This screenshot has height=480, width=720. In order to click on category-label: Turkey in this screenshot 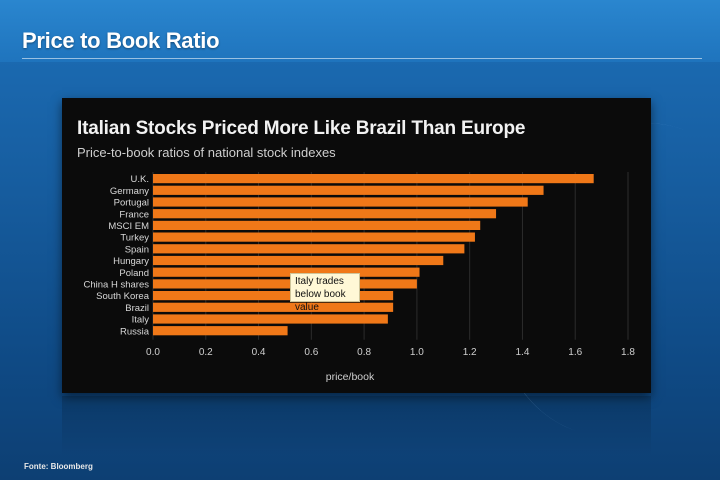, I will do `click(134, 238)`.